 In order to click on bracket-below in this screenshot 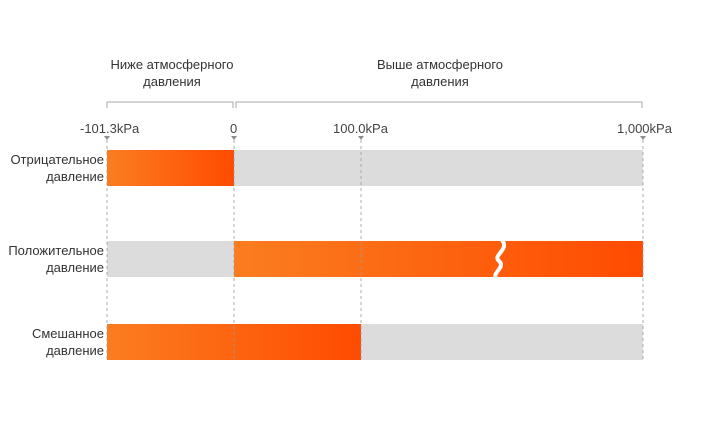, I will do `click(170, 104)`.